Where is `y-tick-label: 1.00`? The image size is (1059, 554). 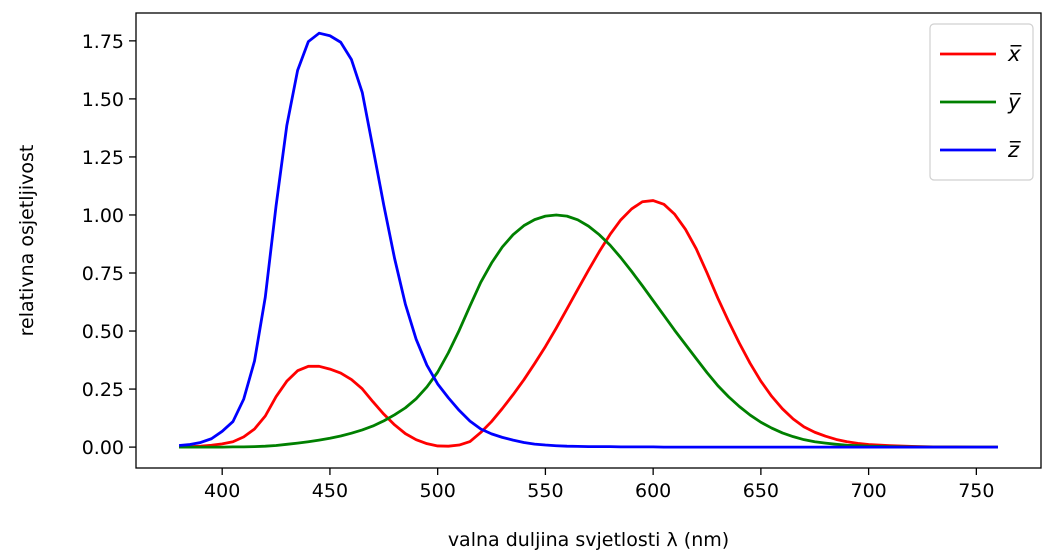
y-tick-label: 1.00 is located at coordinates (103, 216).